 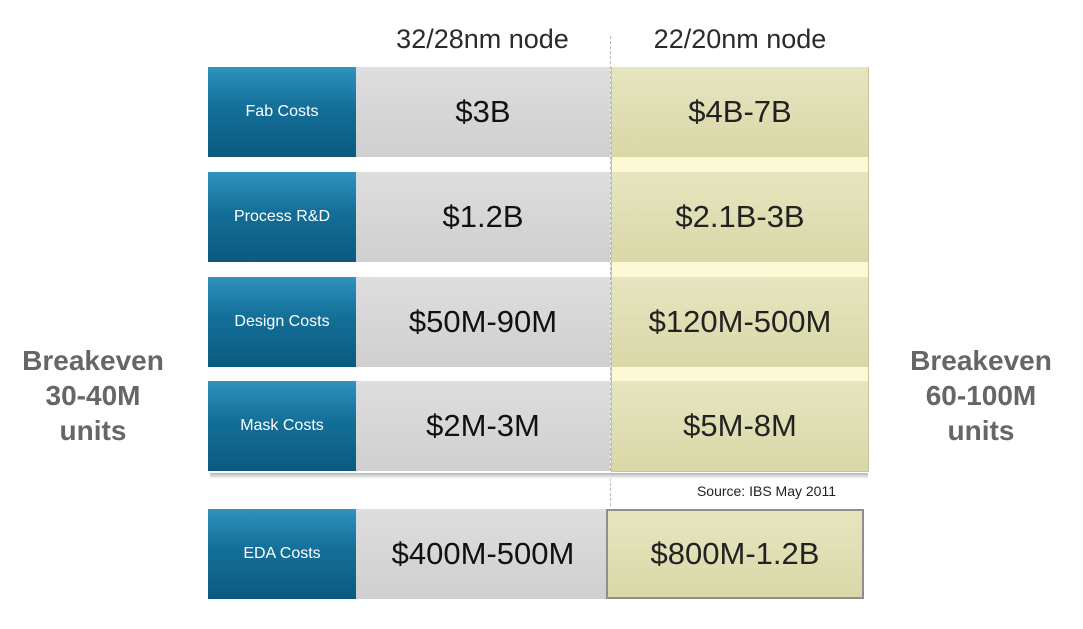 What do you see at coordinates (482, 39) in the screenshot?
I see `column-header-32-28nm: 32/28nm node` at bounding box center [482, 39].